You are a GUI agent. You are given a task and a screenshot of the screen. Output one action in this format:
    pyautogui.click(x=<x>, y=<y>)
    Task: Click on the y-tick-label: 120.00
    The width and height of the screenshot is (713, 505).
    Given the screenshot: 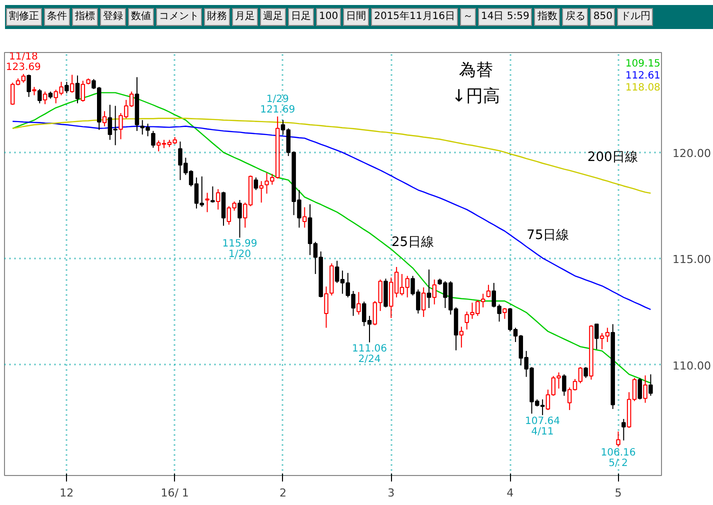 What is the action you would take?
    pyautogui.click(x=691, y=153)
    